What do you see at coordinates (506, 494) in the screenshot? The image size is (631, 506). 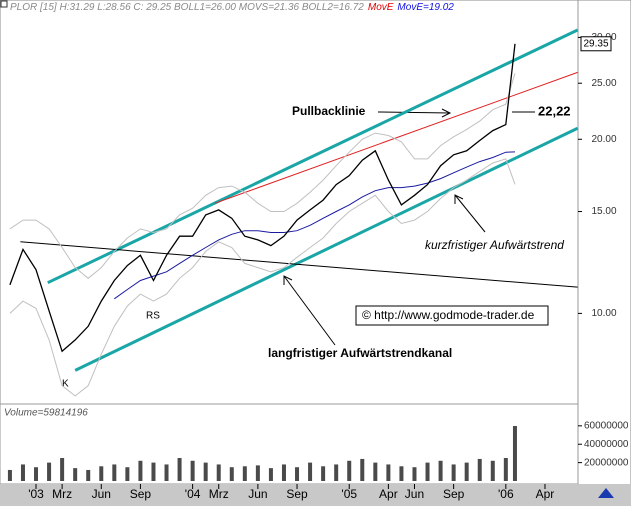 I see `x-tick-label: '06` at bounding box center [506, 494].